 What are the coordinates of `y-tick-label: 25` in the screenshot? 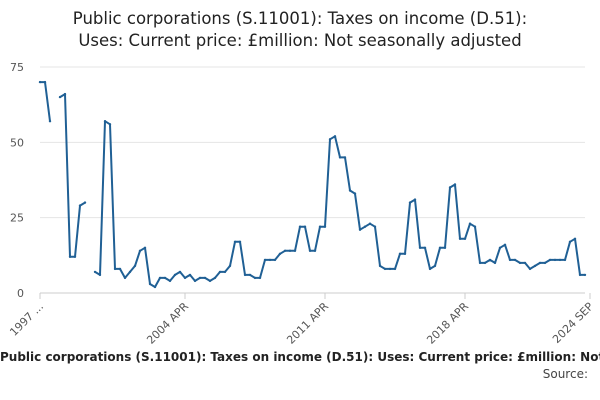 It's located at (17, 218).